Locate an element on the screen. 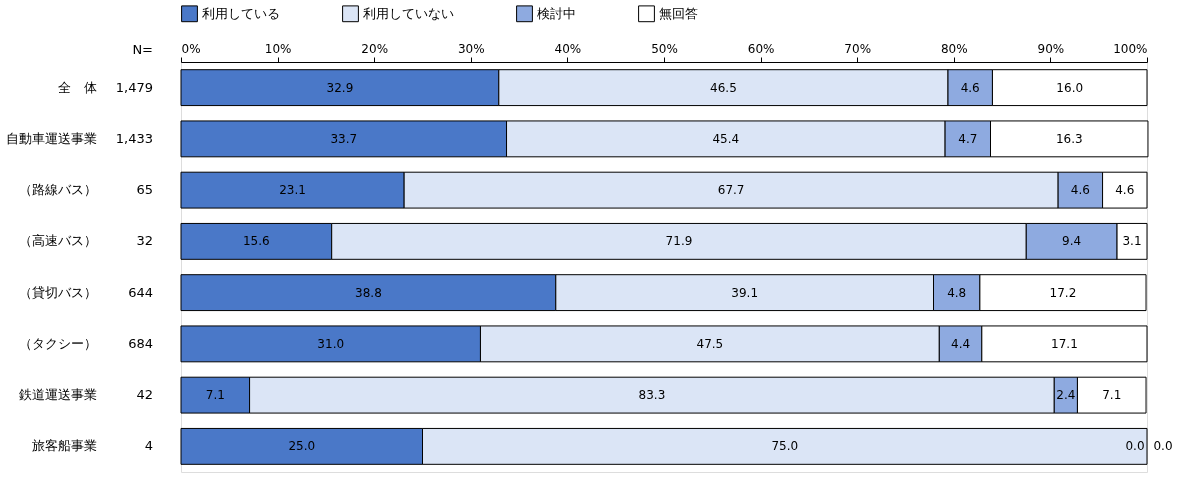 Image resolution: width=1195 pixels, height=499 pixels. x-tick-label: 90% is located at coordinates (1051, 48).